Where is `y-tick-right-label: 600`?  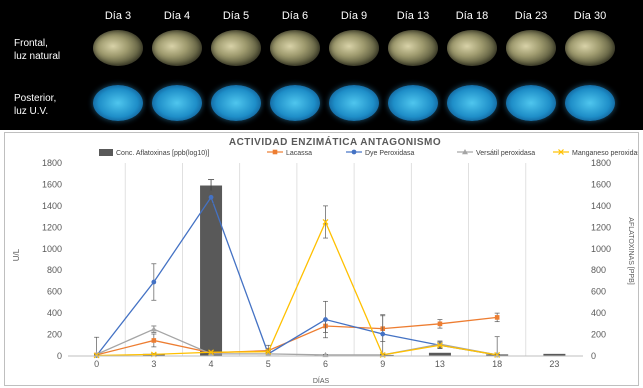
y-tick-right-label: 600 is located at coordinates (598, 292).